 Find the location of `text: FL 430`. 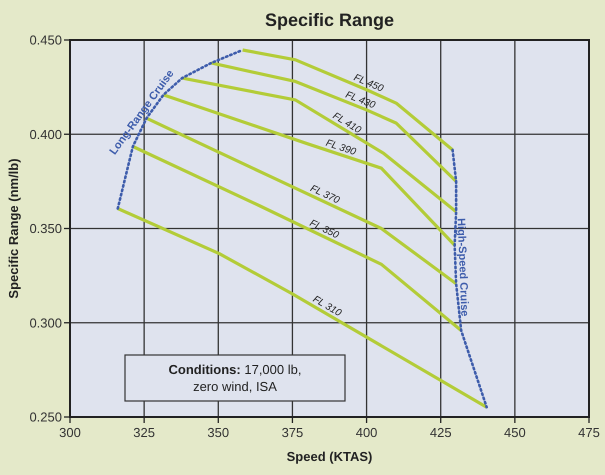

text: FL 430 is located at coordinates (360, 101).